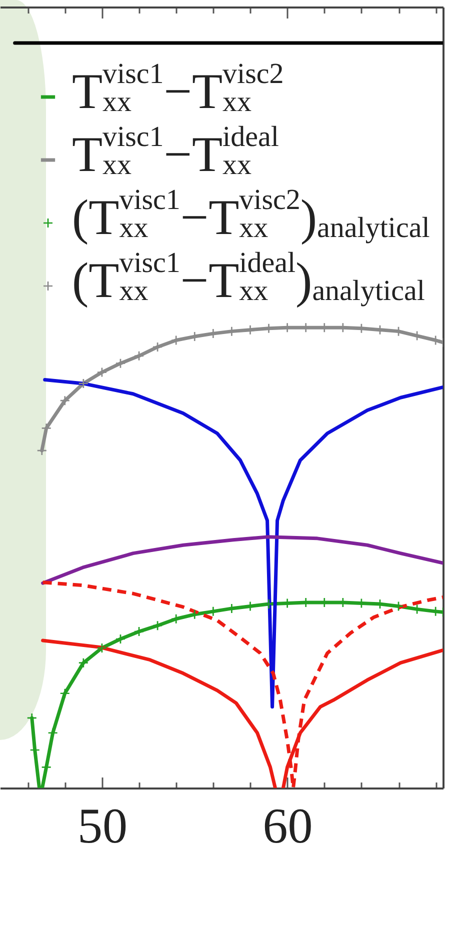 This screenshot has height=926, width=449. Describe the element at coordinates (248, 277) in the screenshot. I see `legend-label: (T$^{visc1}$$_{xx}$−T$^{ideal}$$_{xx}$)$_{analytical}$` at that location.